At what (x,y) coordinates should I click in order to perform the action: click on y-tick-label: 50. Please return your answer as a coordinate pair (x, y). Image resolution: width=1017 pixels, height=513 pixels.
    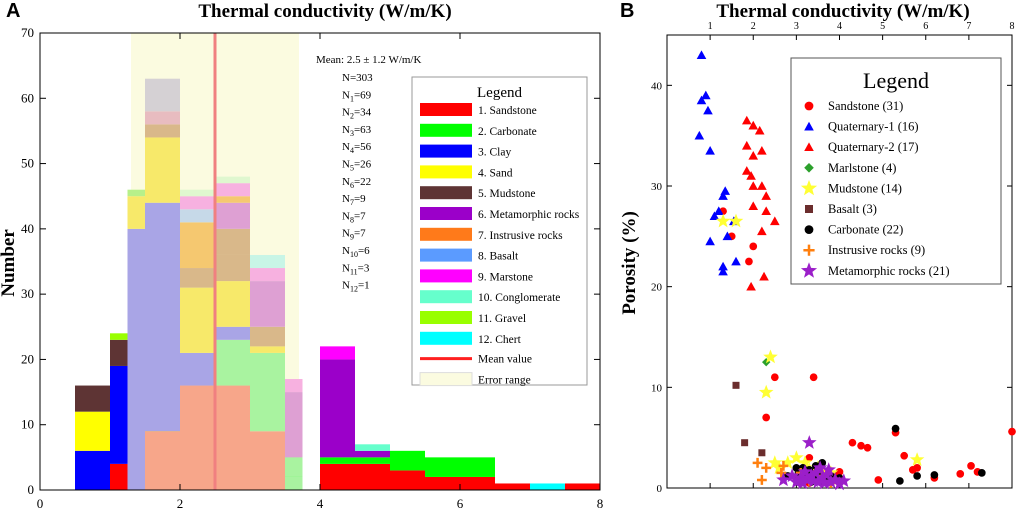
    Looking at the image, I should click on (27, 163).